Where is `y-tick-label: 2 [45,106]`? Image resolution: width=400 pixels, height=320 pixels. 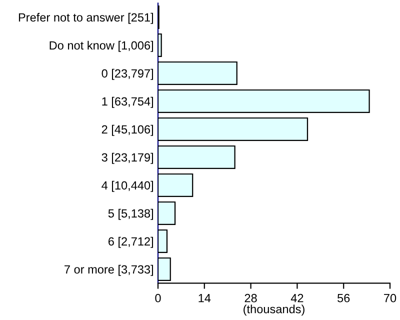 y-tick-label: 2 [45,106] is located at coordinates (127, 130).